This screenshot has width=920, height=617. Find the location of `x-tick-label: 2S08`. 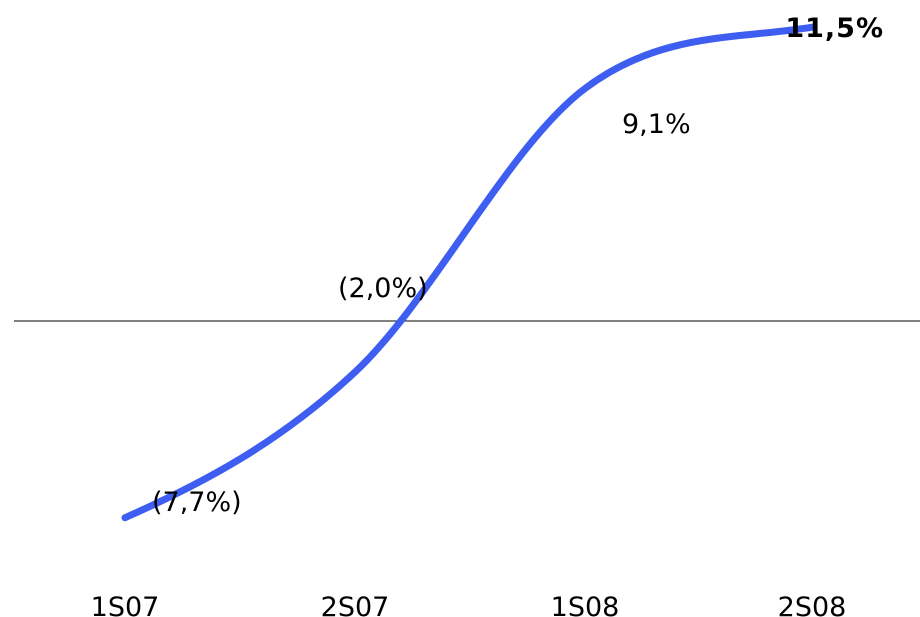

x-tick-label: 2S08 is located at coordinates (812, 604).